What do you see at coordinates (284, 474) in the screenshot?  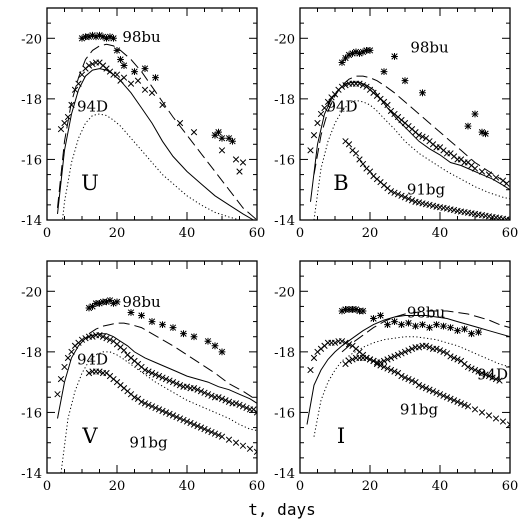 I see `y-tick-label: -14` at bounding box center [284, 474].